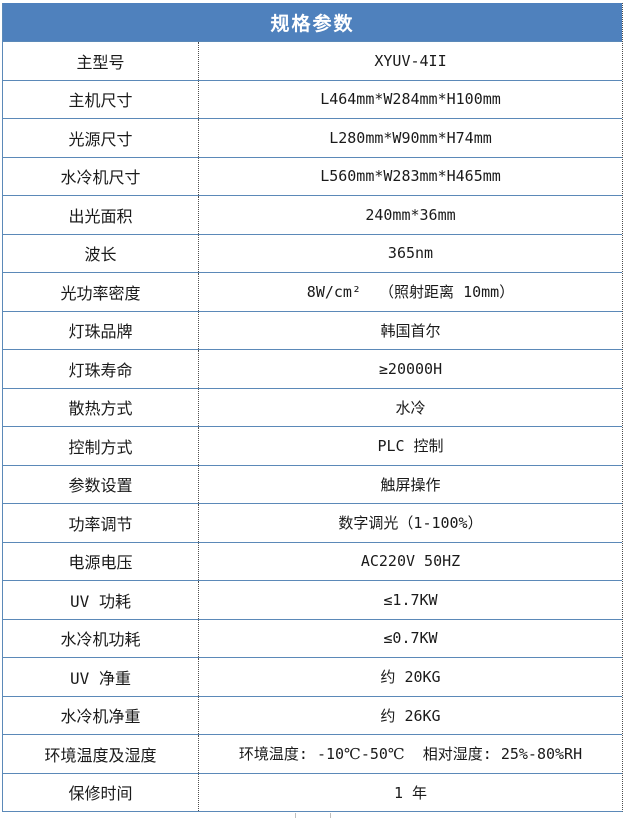  I want to click on spec-value: 数字调光（1-100%）, so click(410, 523).